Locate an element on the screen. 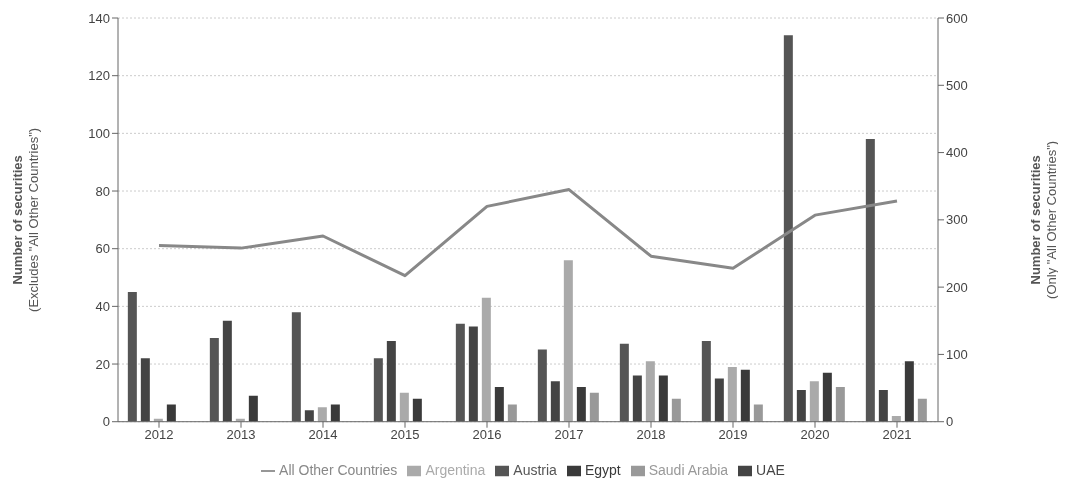  y2-tick-label: 100 is located at coordinates (957, 355).